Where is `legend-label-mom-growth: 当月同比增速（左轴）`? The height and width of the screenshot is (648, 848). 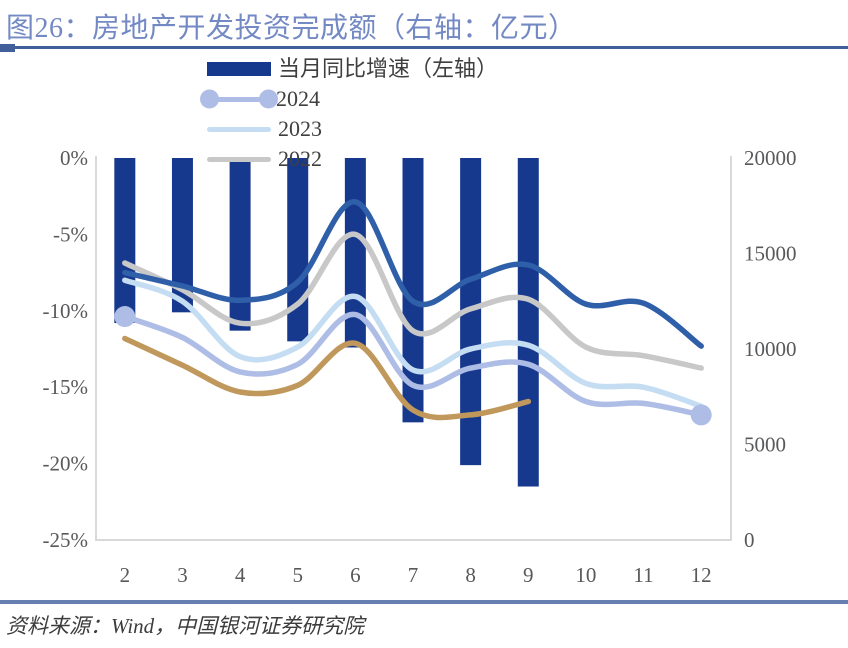
legend-label-mom-growth: 当月同比增速（左轴） is located at coordinates (388, 68).